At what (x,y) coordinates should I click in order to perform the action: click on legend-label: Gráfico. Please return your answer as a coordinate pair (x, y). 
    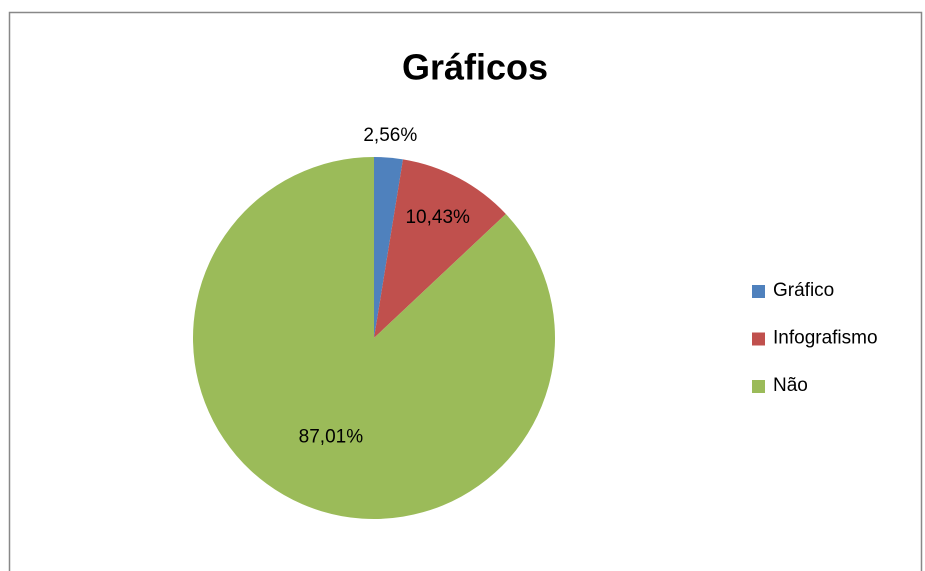
    Looking at the image, I should click on (803, 290).